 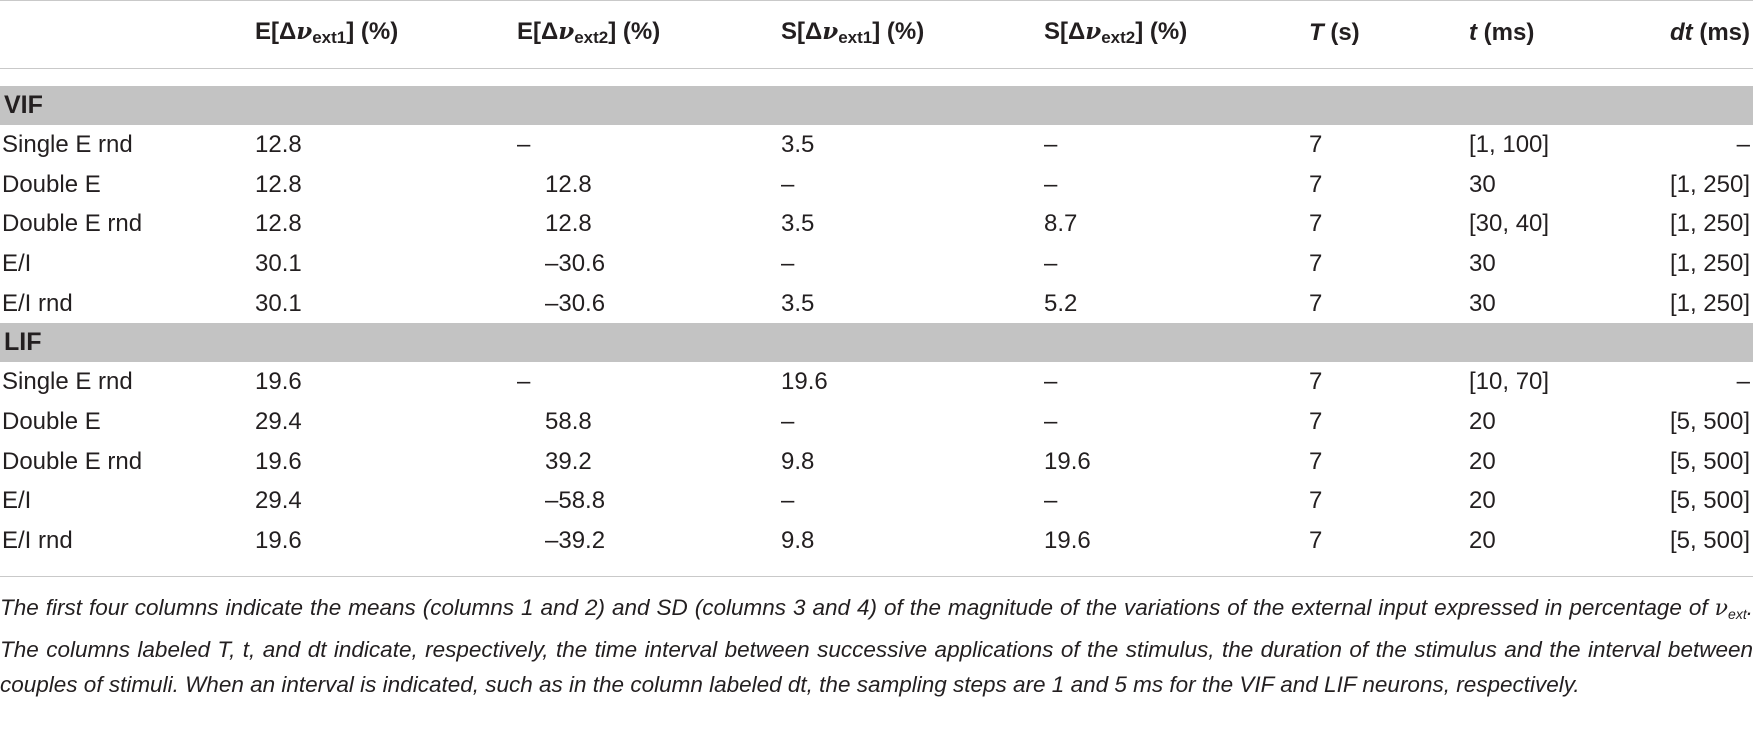 I want to click on table-cell: [30, 40], so click(x=1509, y=224).